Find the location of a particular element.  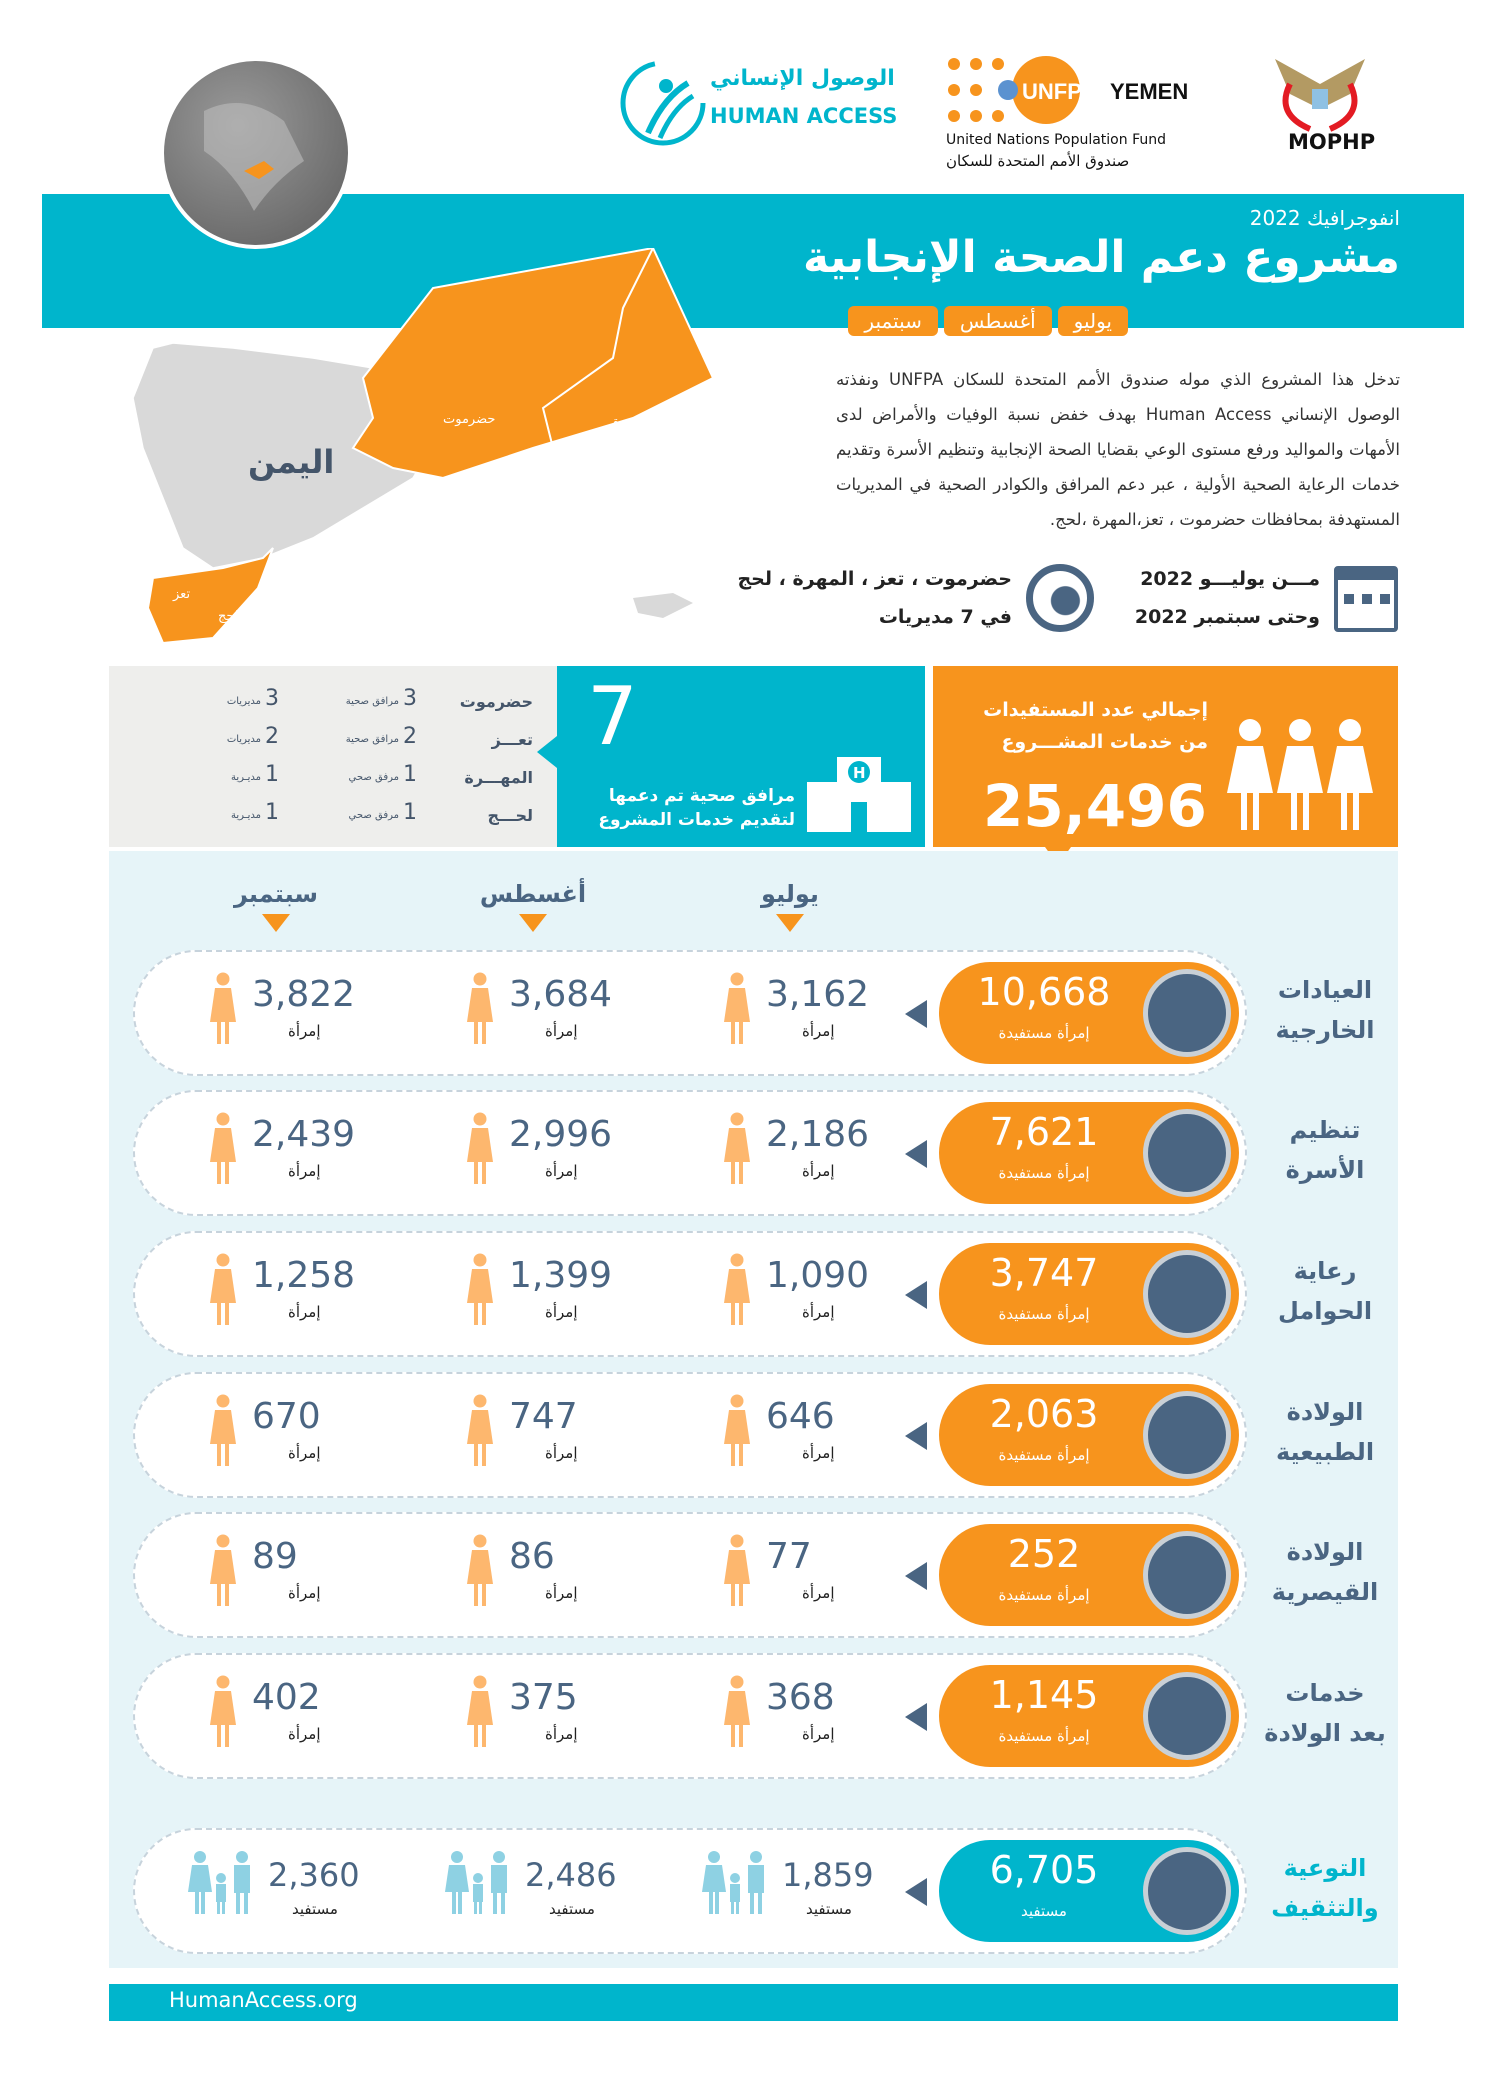

footer-url: HumanAccess.org is located at coordinates (263, 2000).